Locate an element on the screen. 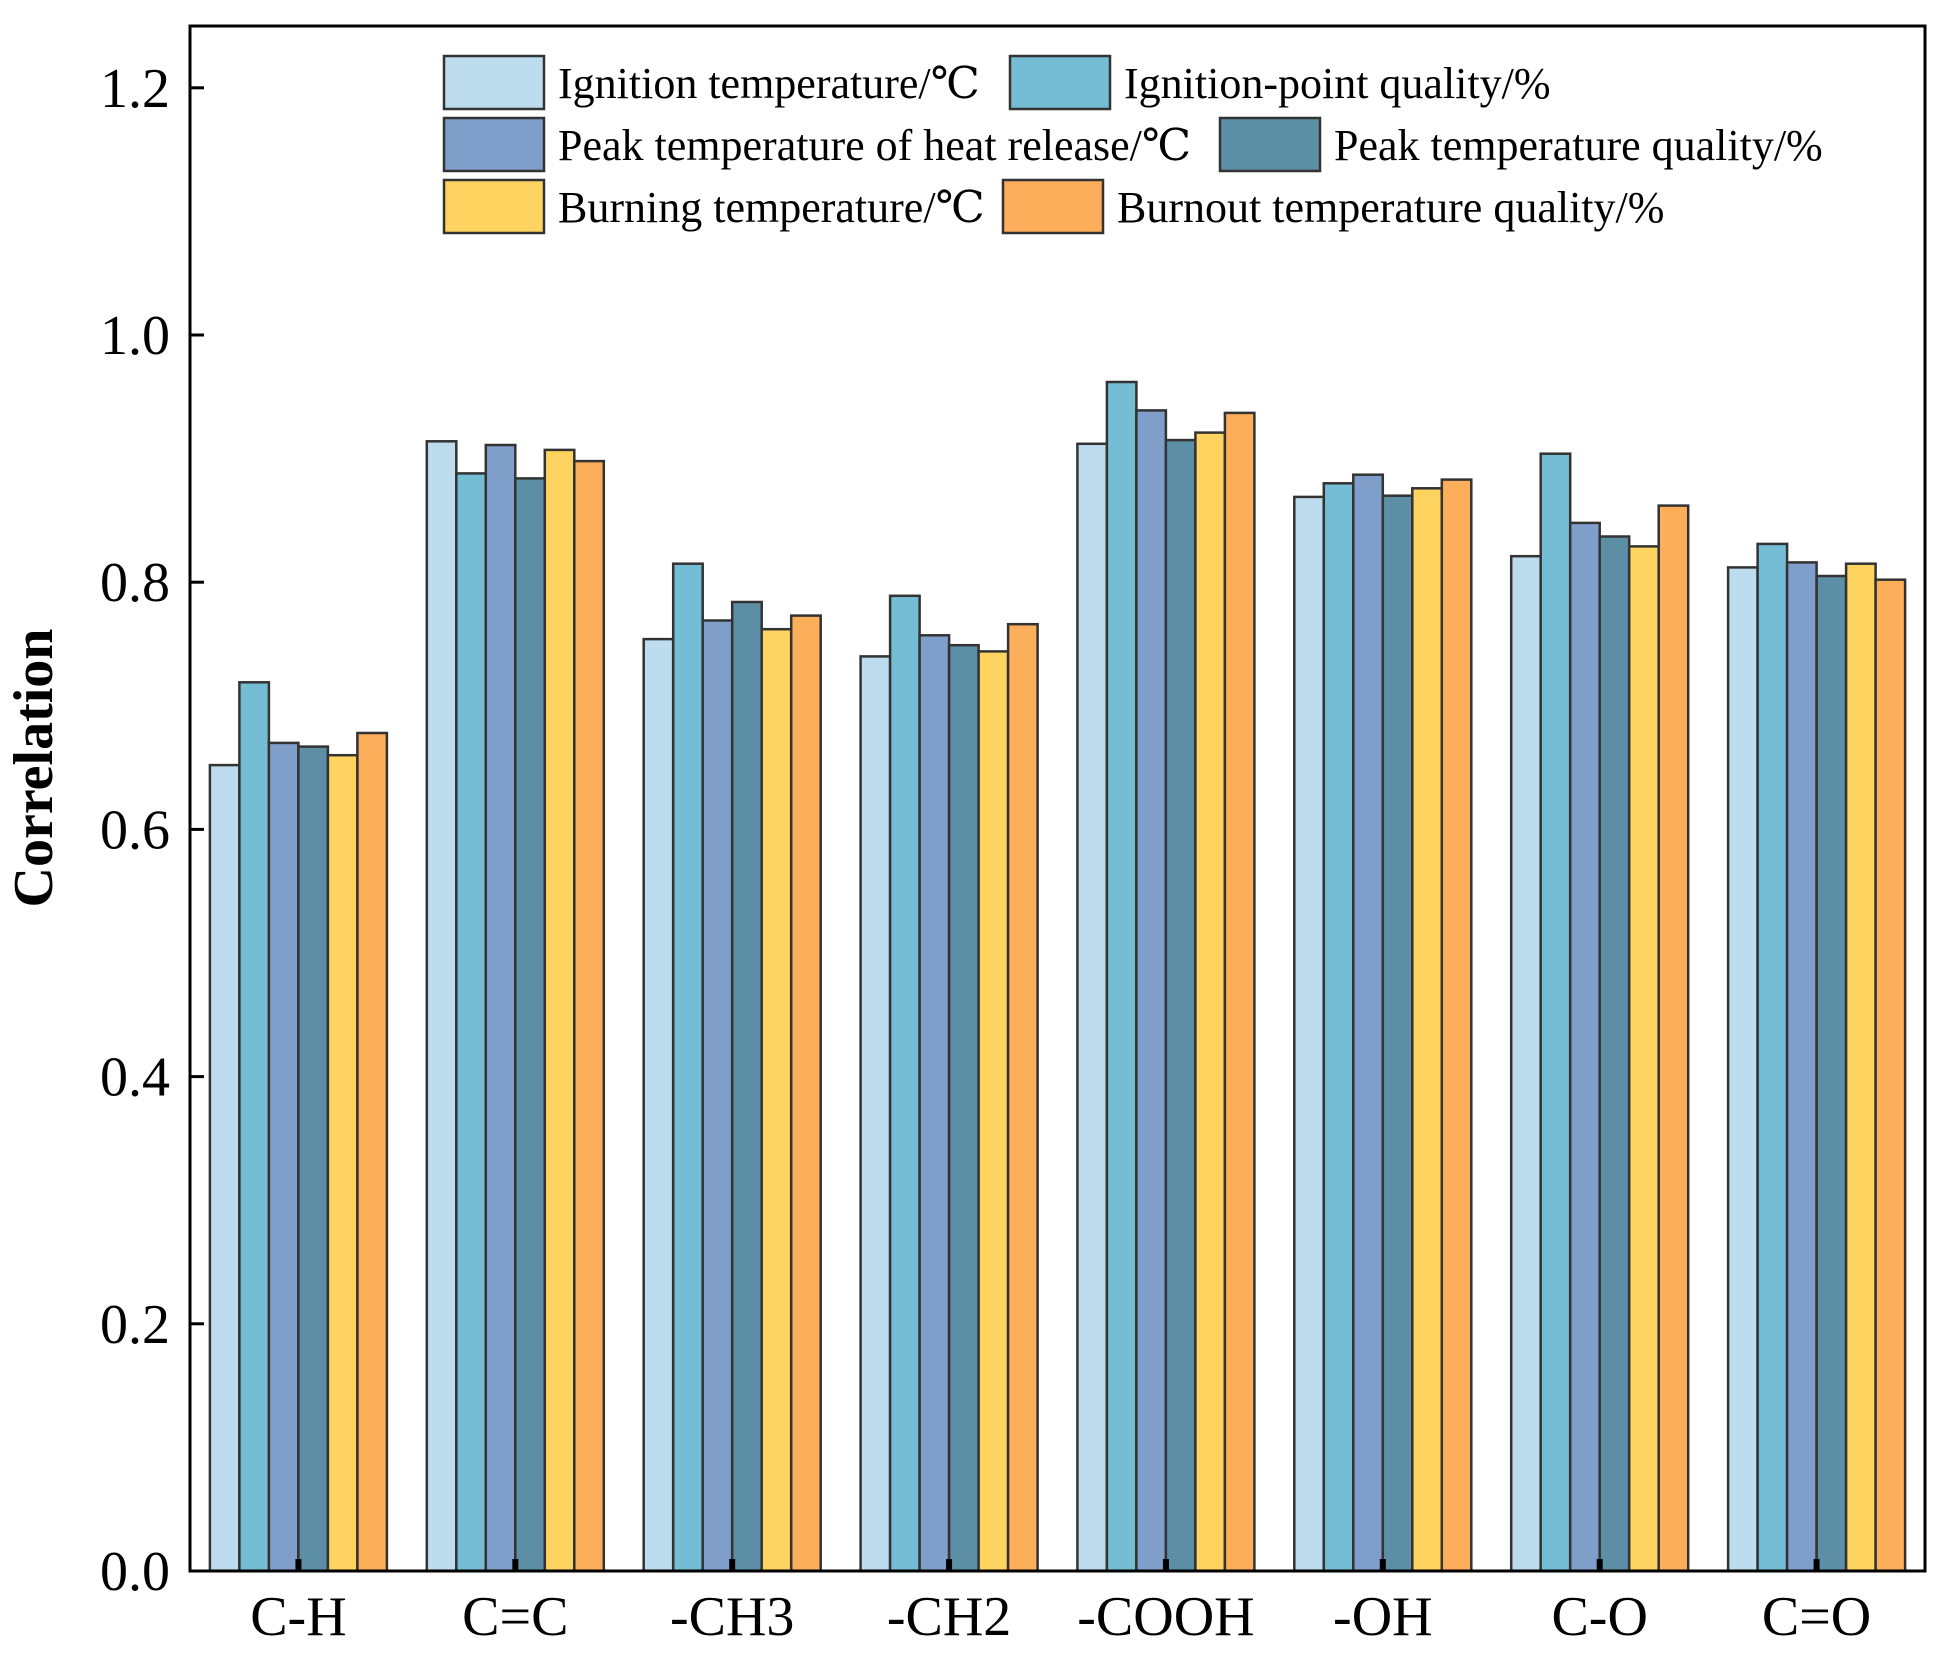 The width and height of the screenshot is (1943, 1667). legend-label: Burnout temperature quality/% is located at coordinates (1390, 207).